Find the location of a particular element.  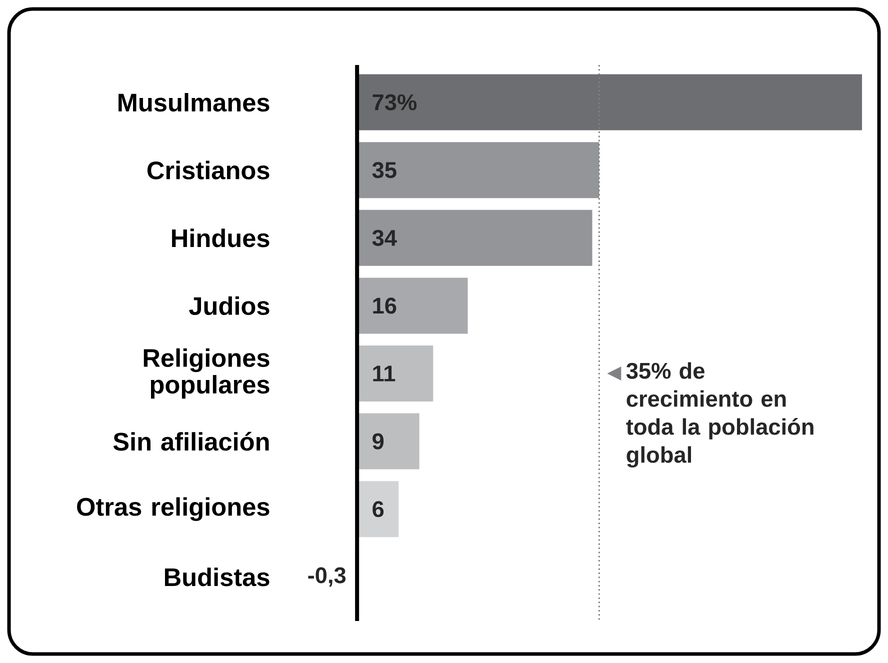

y-tick-label: Budistas is located at coordinates (217, 577).